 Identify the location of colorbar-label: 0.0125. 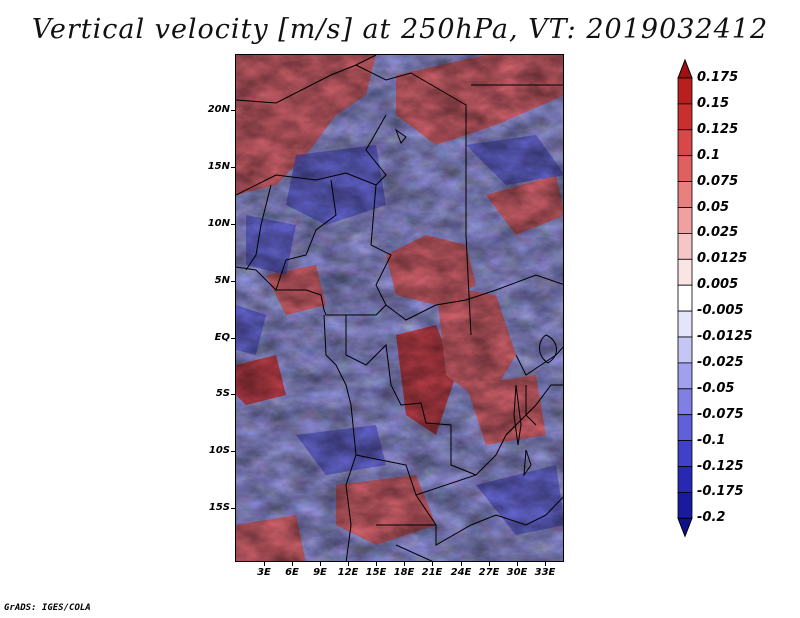
(722, 259).